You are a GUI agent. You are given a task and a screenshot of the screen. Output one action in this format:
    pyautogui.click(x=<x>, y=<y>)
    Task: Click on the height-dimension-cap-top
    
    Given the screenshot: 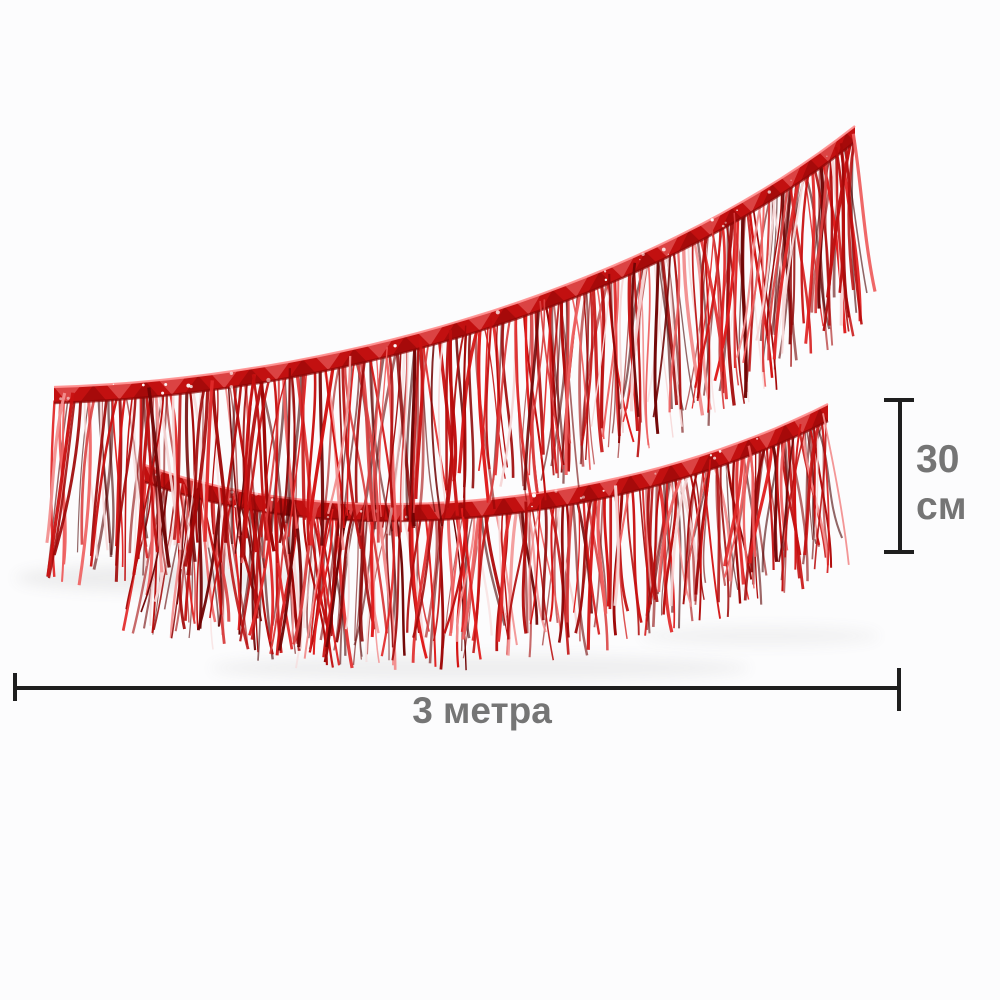 What is the action you would take?
    pyautogui.click(x=899, y=400)
    